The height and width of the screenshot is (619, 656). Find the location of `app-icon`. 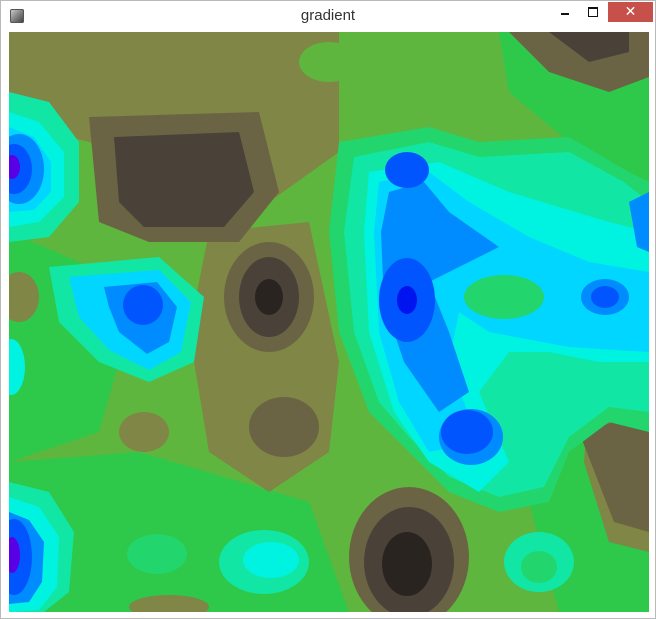

app-icon is located at coordinates (17, 16).